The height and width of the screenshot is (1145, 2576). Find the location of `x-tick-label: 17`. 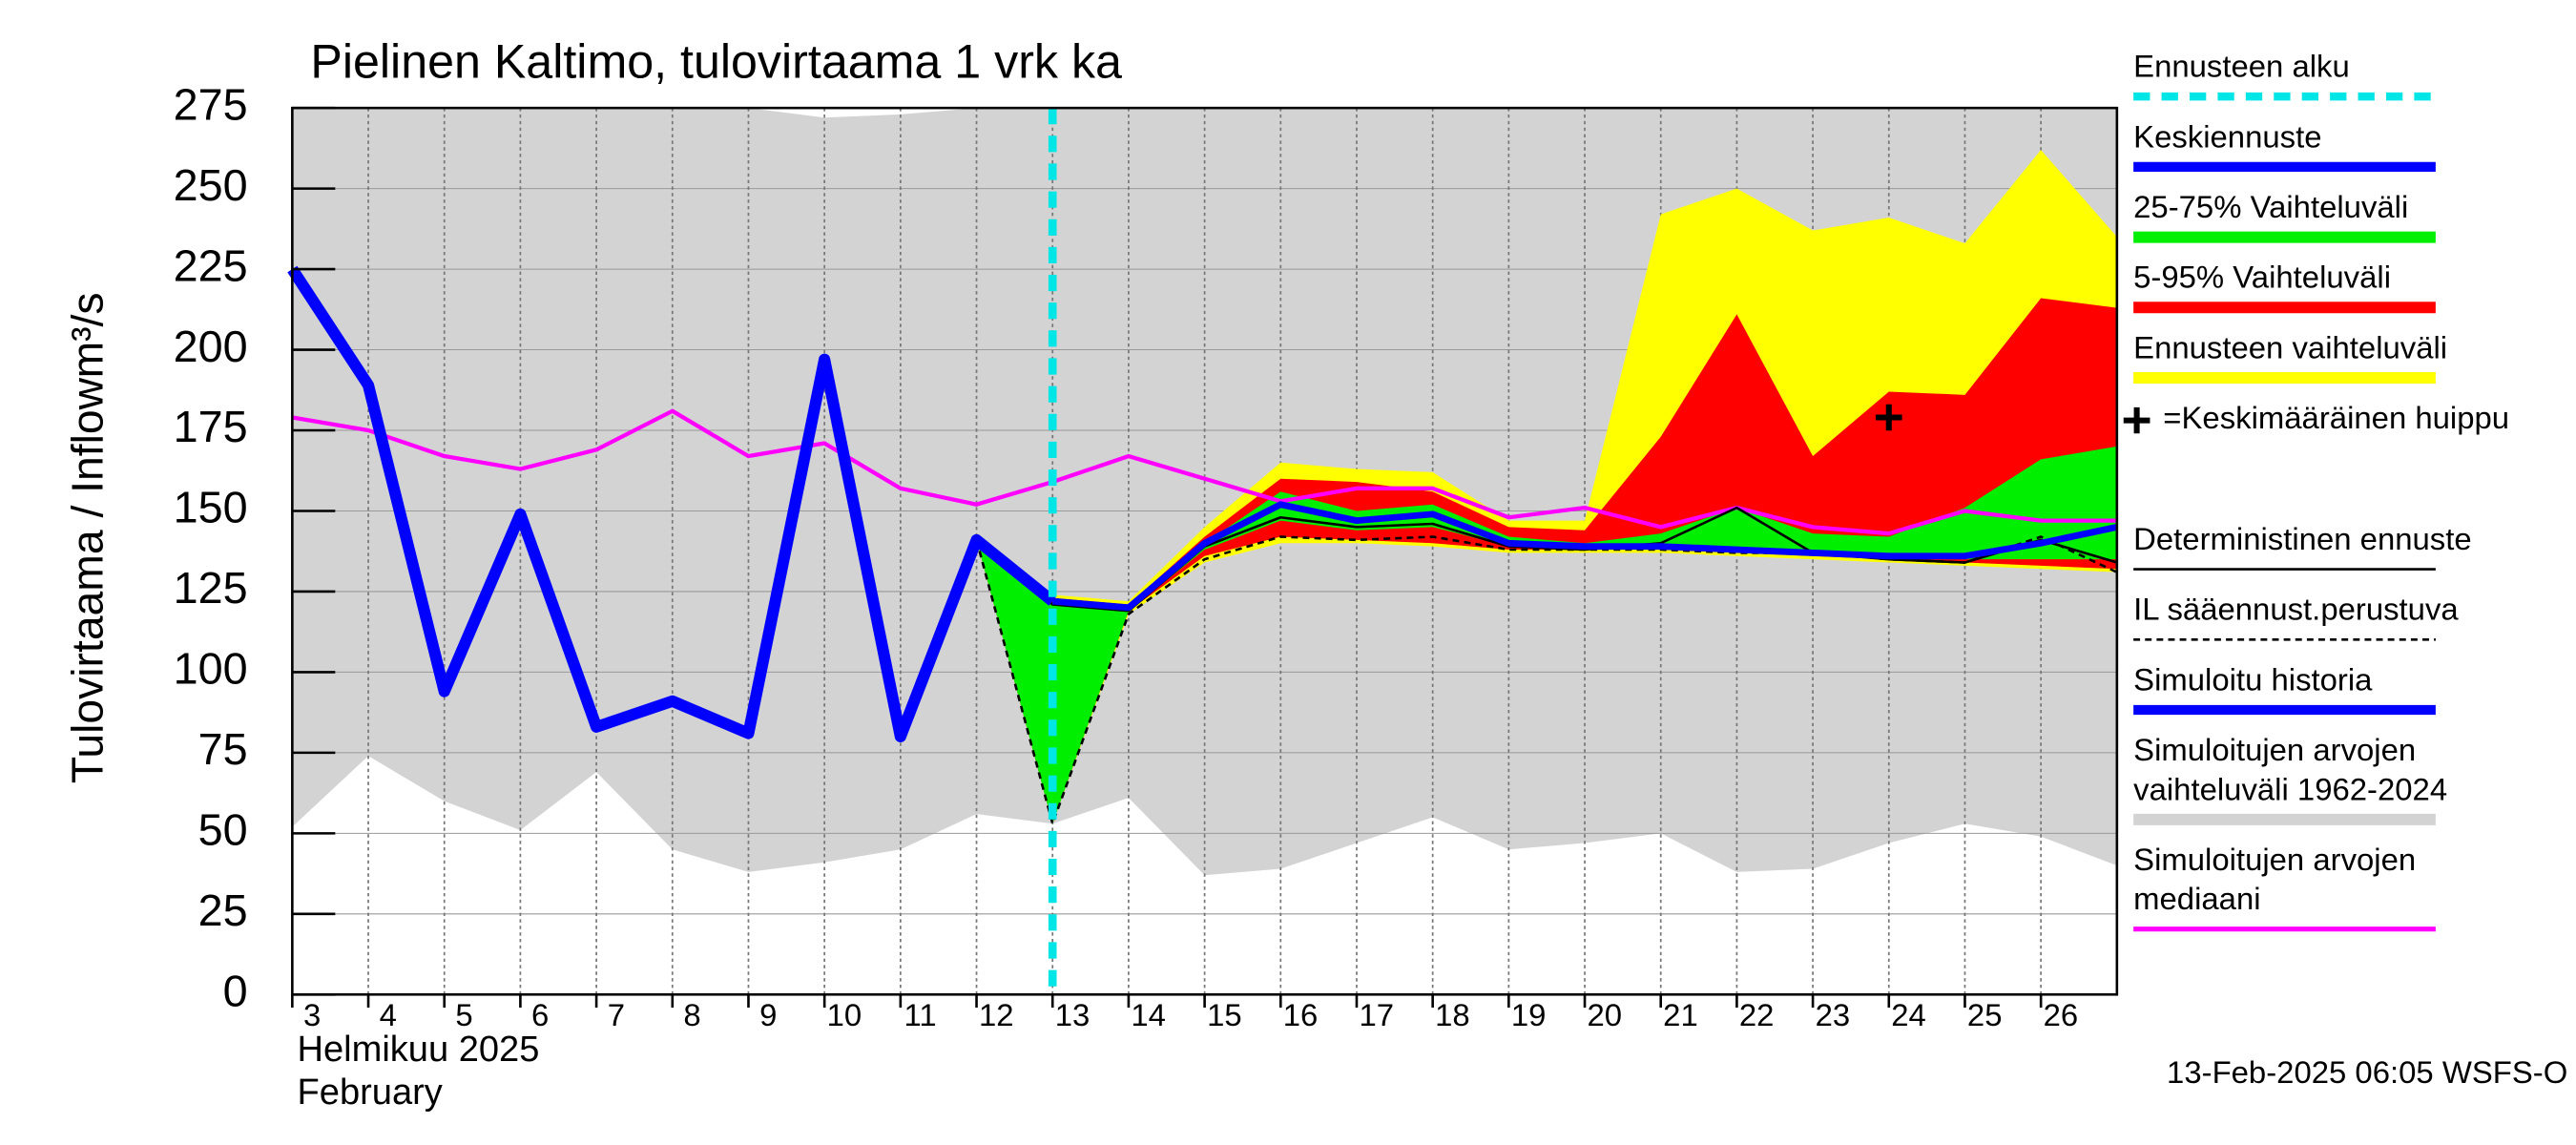

x-tick-label: 17 is located at coordinates (1376, 1014).